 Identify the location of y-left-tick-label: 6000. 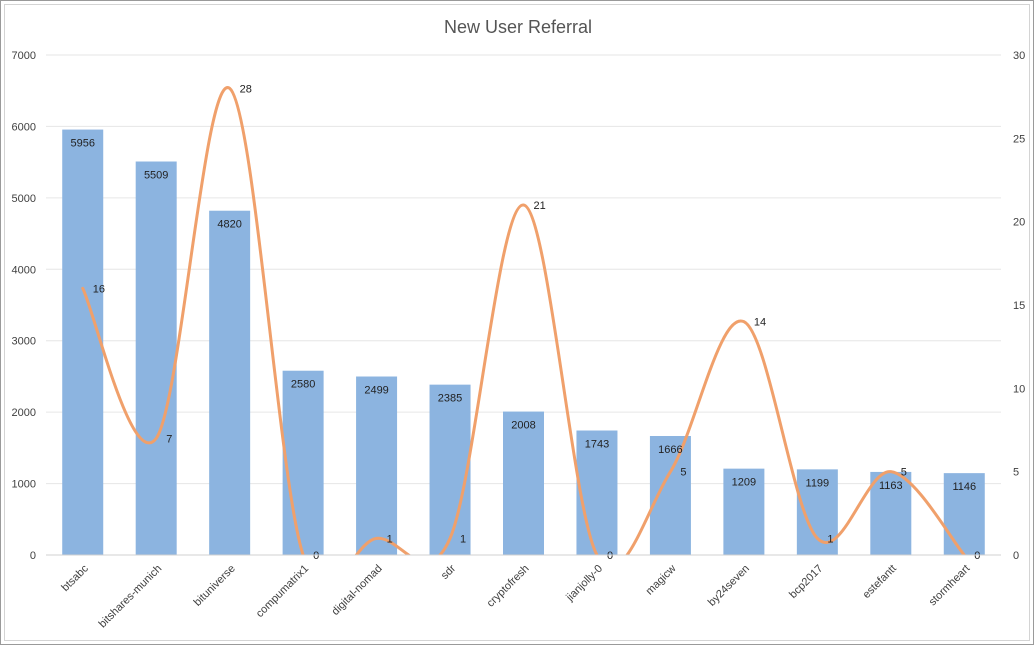
(24, 127).